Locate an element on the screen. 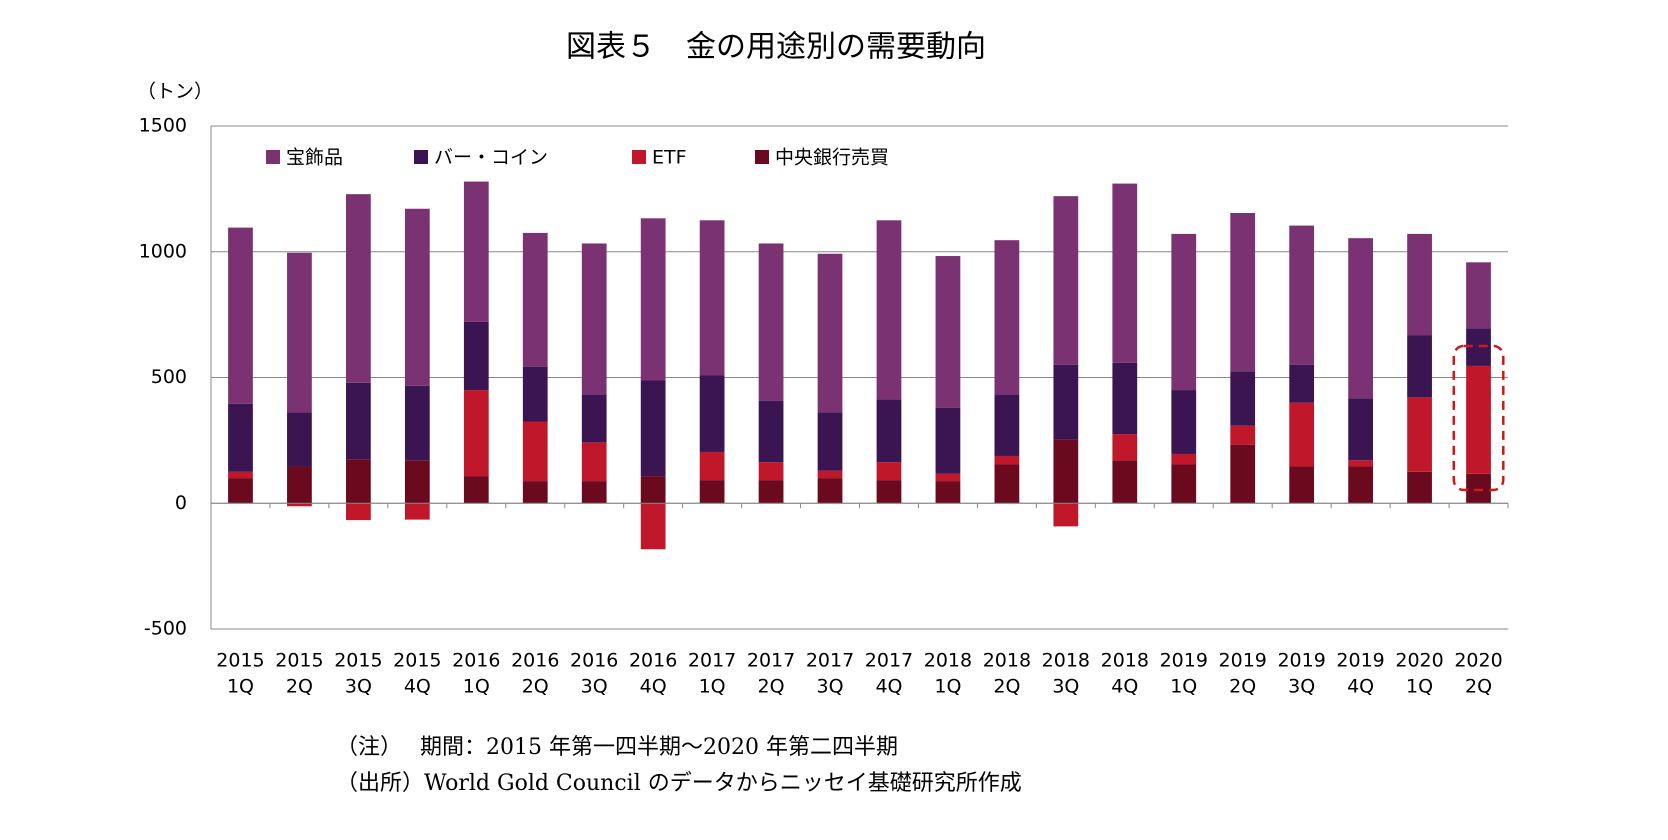 The height and width of the screenshot is (840, 1668). highlight-box is located at coordinates (1478, 418).